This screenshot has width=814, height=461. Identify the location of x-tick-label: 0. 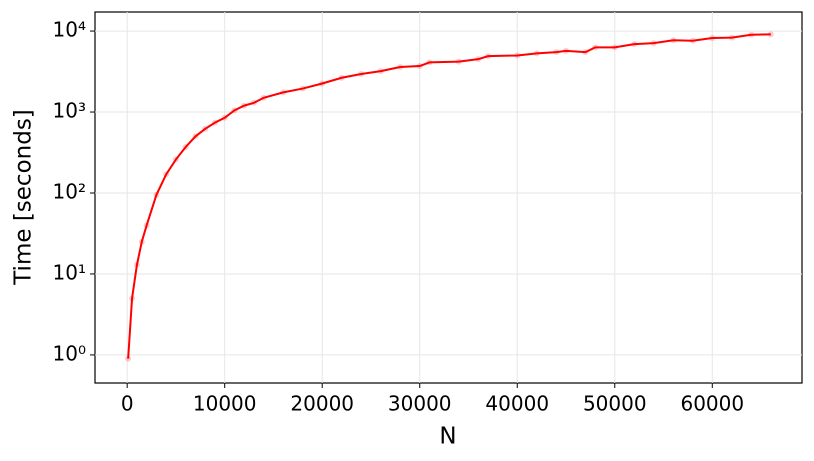
(127, 404).